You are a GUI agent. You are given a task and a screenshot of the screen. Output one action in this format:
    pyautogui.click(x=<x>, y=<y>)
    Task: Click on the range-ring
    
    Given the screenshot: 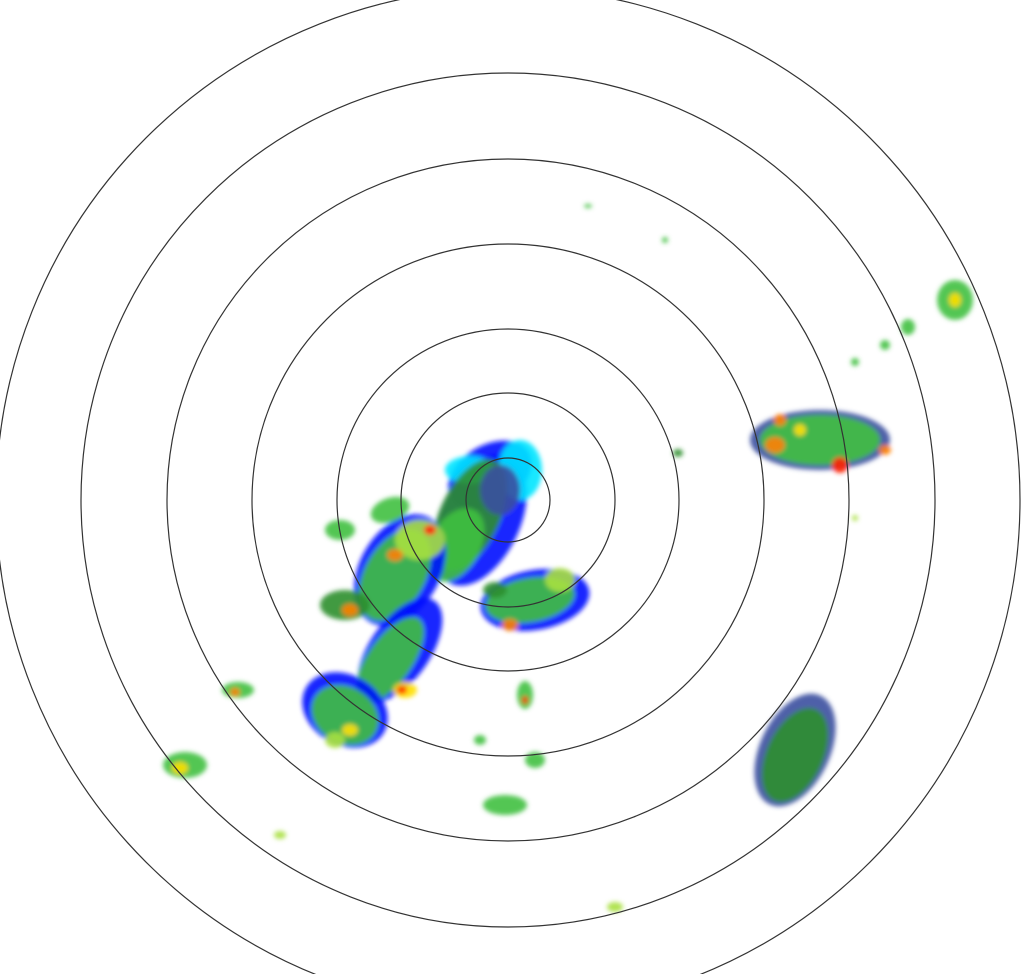 What is the action you would take?
    pyautogui.click(x=508, y=500)
    